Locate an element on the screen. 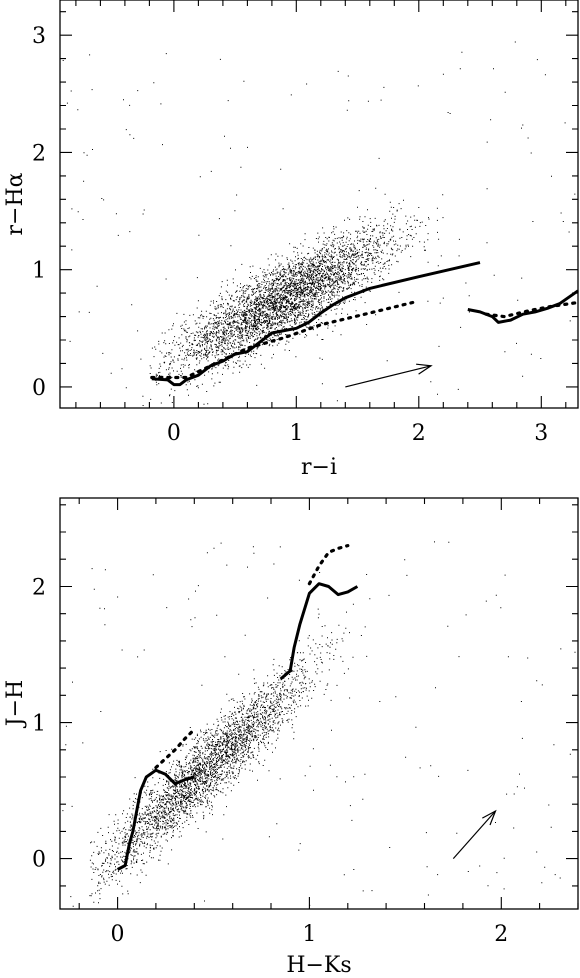 The height and width of the screenshot is (978, 580). top-y-tick-label: 3 is located at coordinates (39, 36).